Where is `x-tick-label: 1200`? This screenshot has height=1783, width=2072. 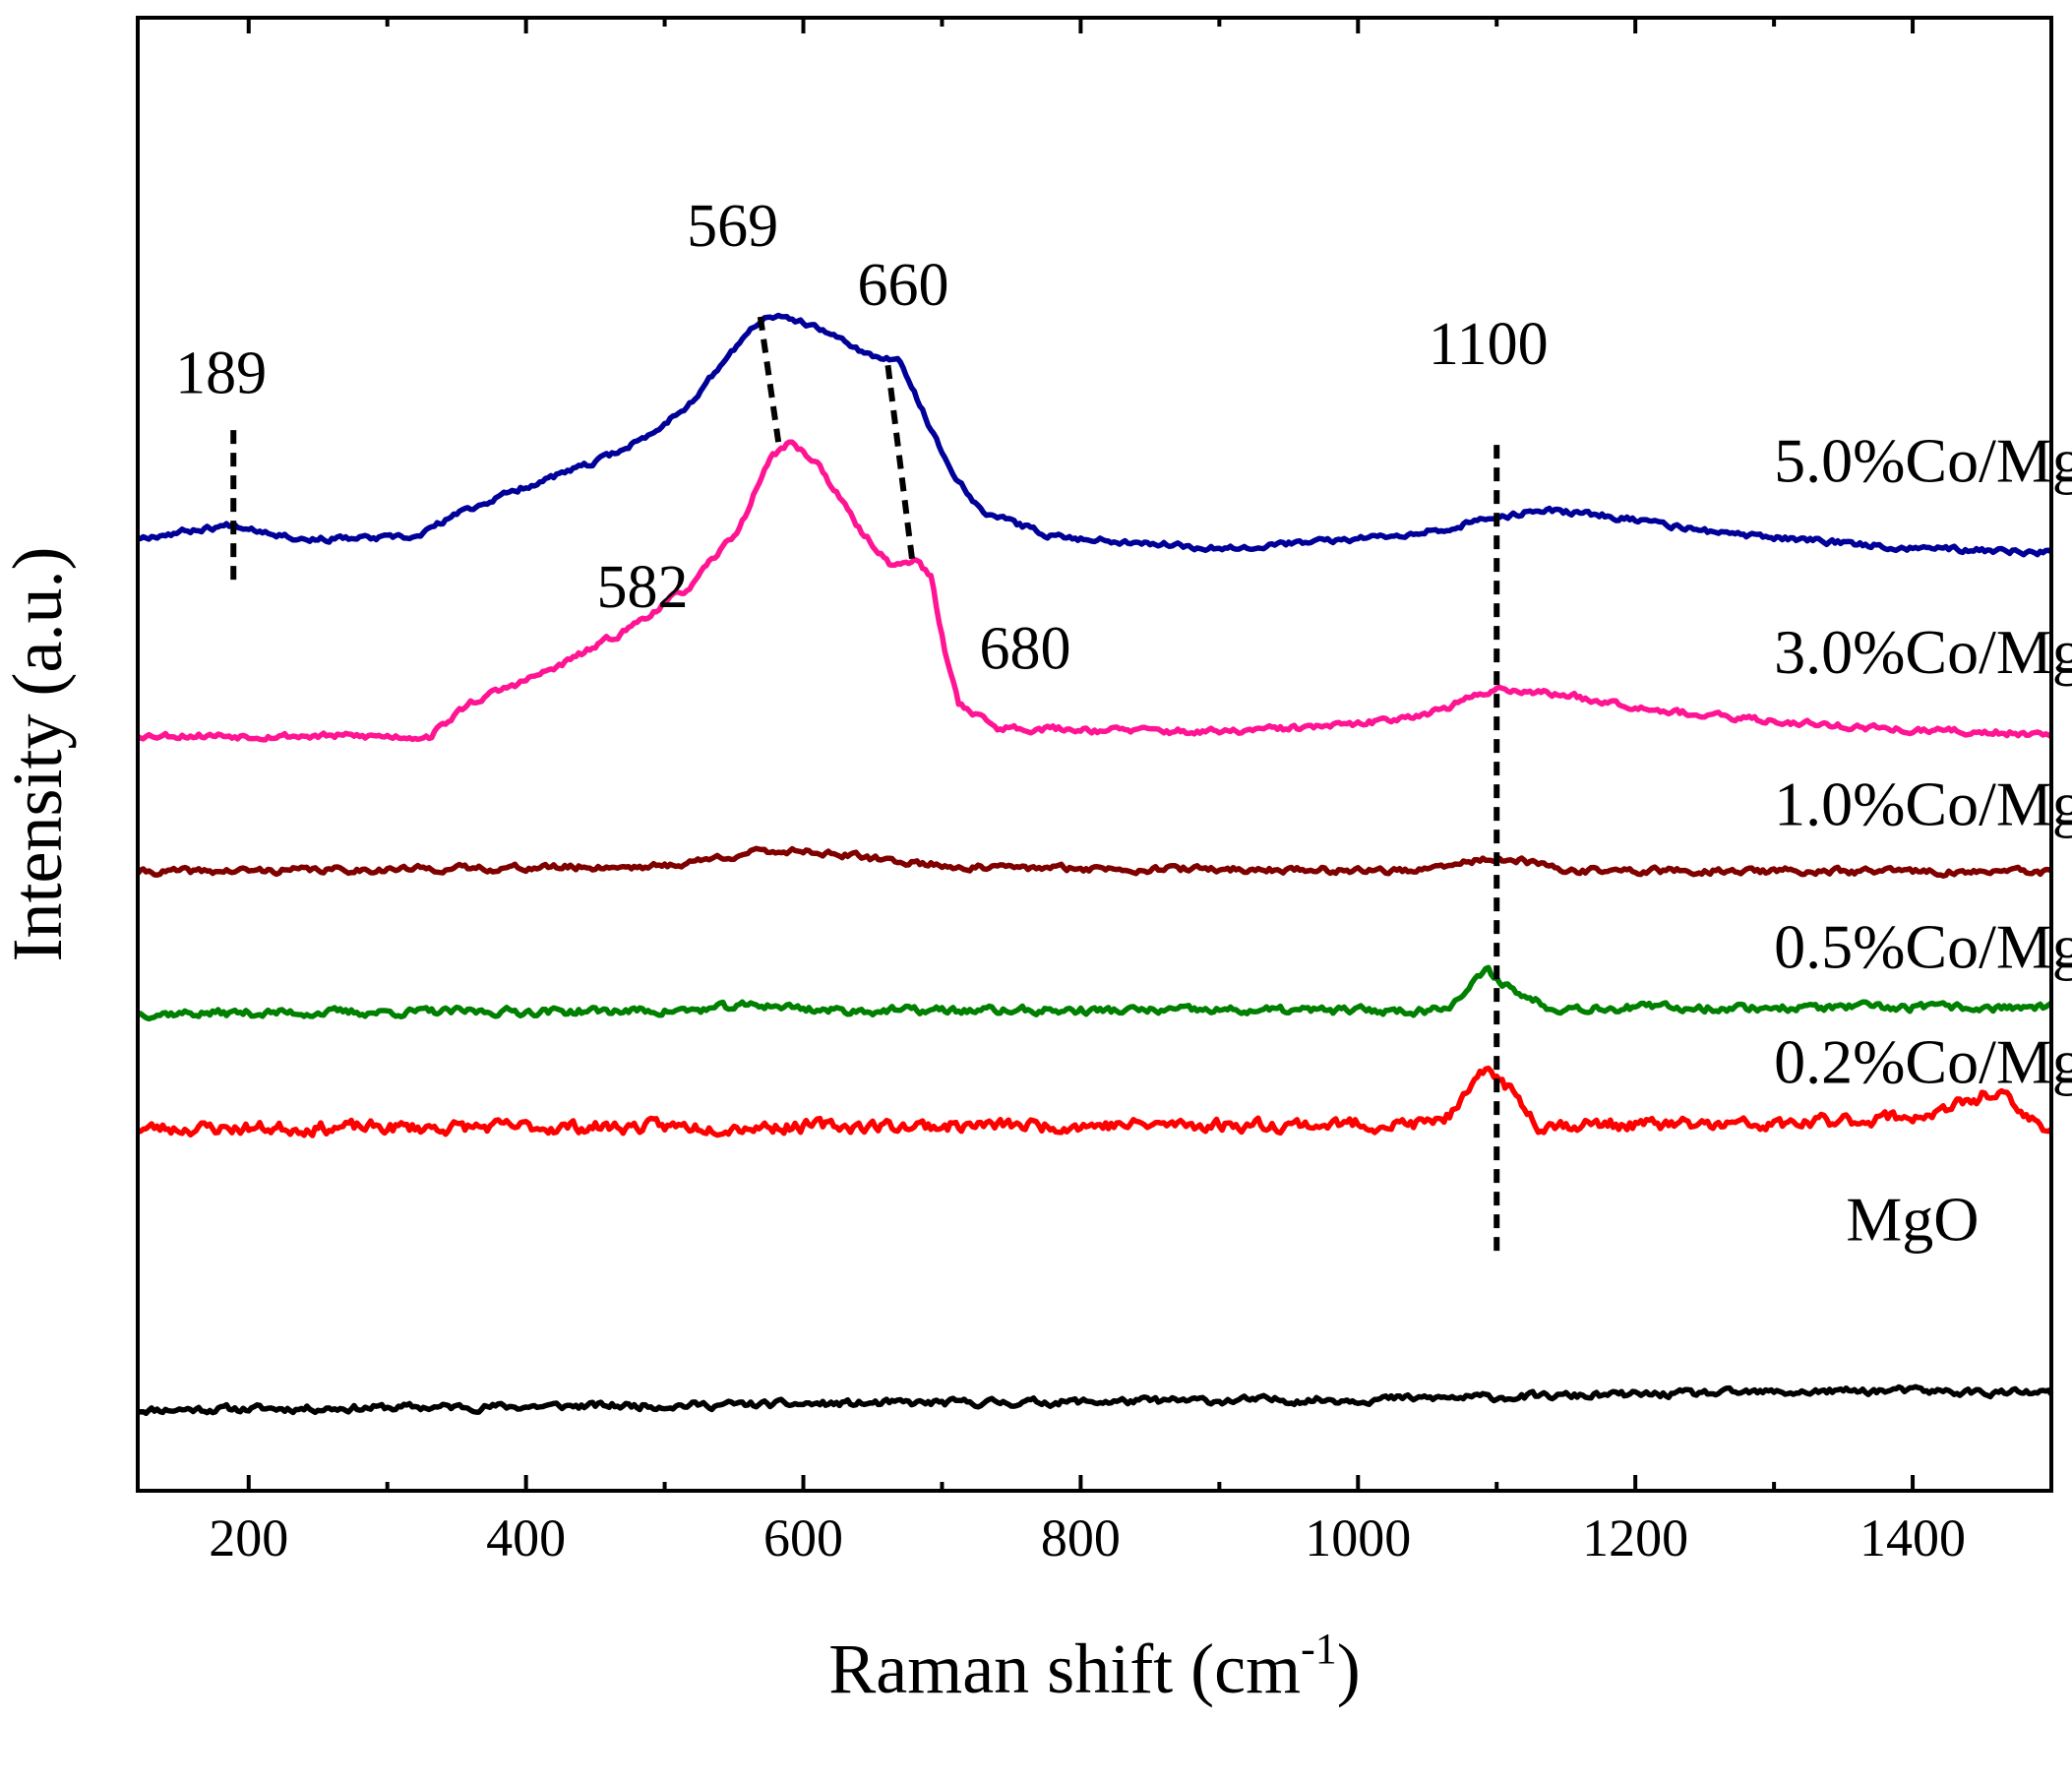
x-tick-label: 1200 is located at coordinates (1635, 1538).